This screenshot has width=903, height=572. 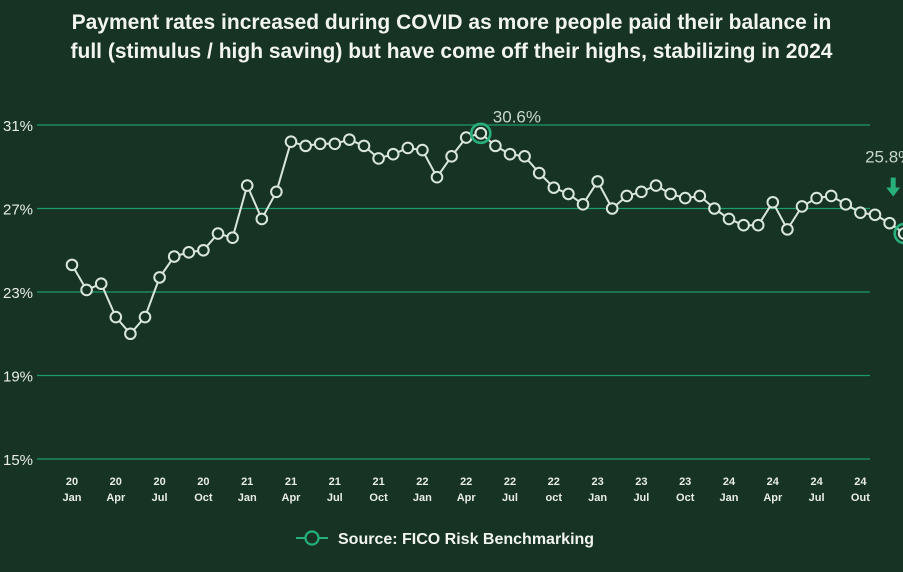 What do you see at coordinates (517, 116) in the screenshot?
I see `annotation-label: 30.6%` at bounding box center [517, 116].